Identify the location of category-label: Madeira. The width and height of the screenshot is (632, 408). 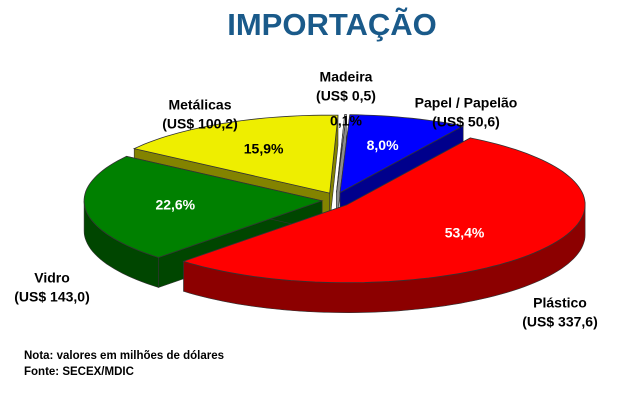
(346, 77).